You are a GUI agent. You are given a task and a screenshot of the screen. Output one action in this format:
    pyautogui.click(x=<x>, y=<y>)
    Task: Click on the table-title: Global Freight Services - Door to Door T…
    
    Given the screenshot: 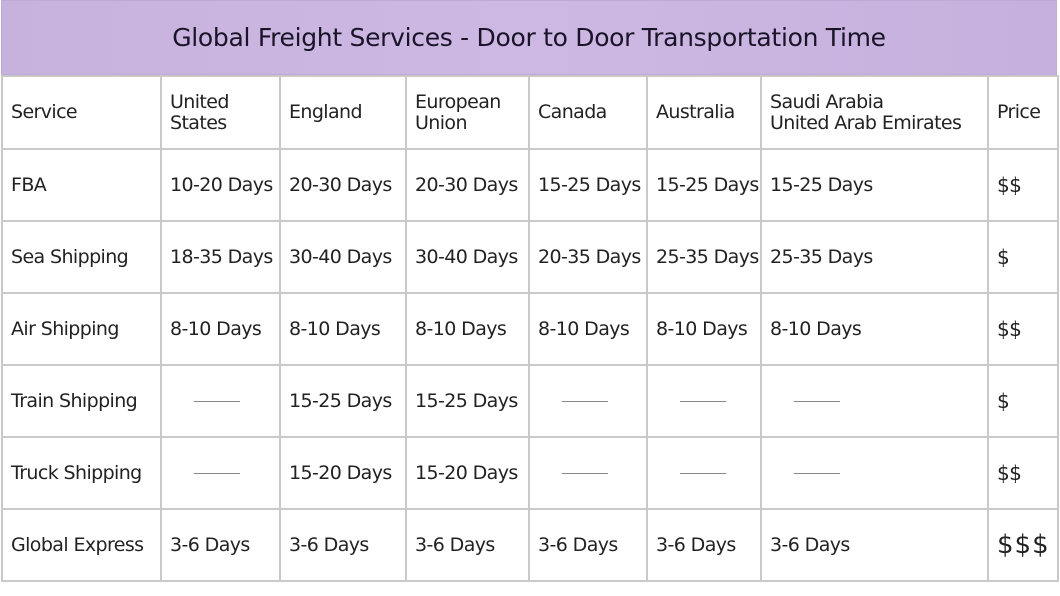 What is the action you would take?
    pyautogui.click(x=529, y=37)
    